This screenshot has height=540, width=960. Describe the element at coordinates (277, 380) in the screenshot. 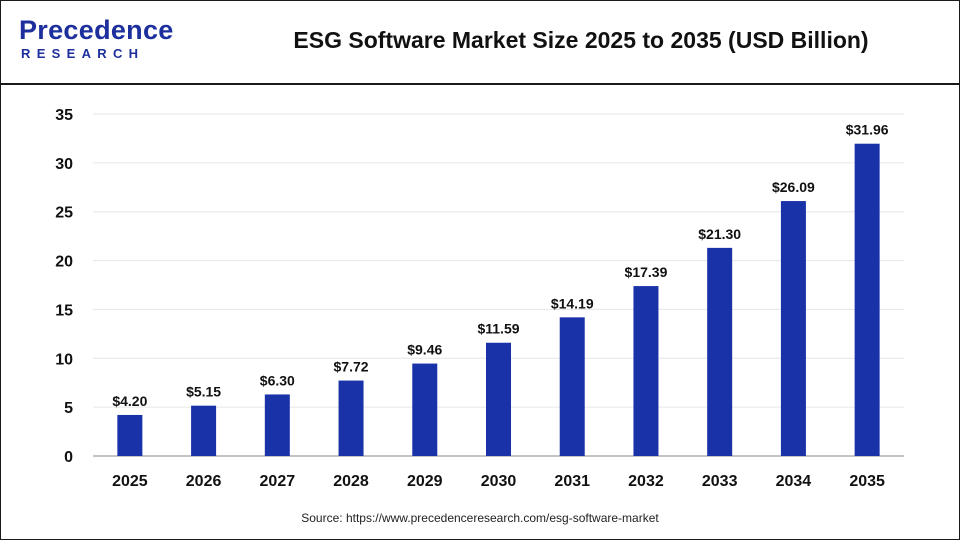

I see `data-label: $6.30` at that location.